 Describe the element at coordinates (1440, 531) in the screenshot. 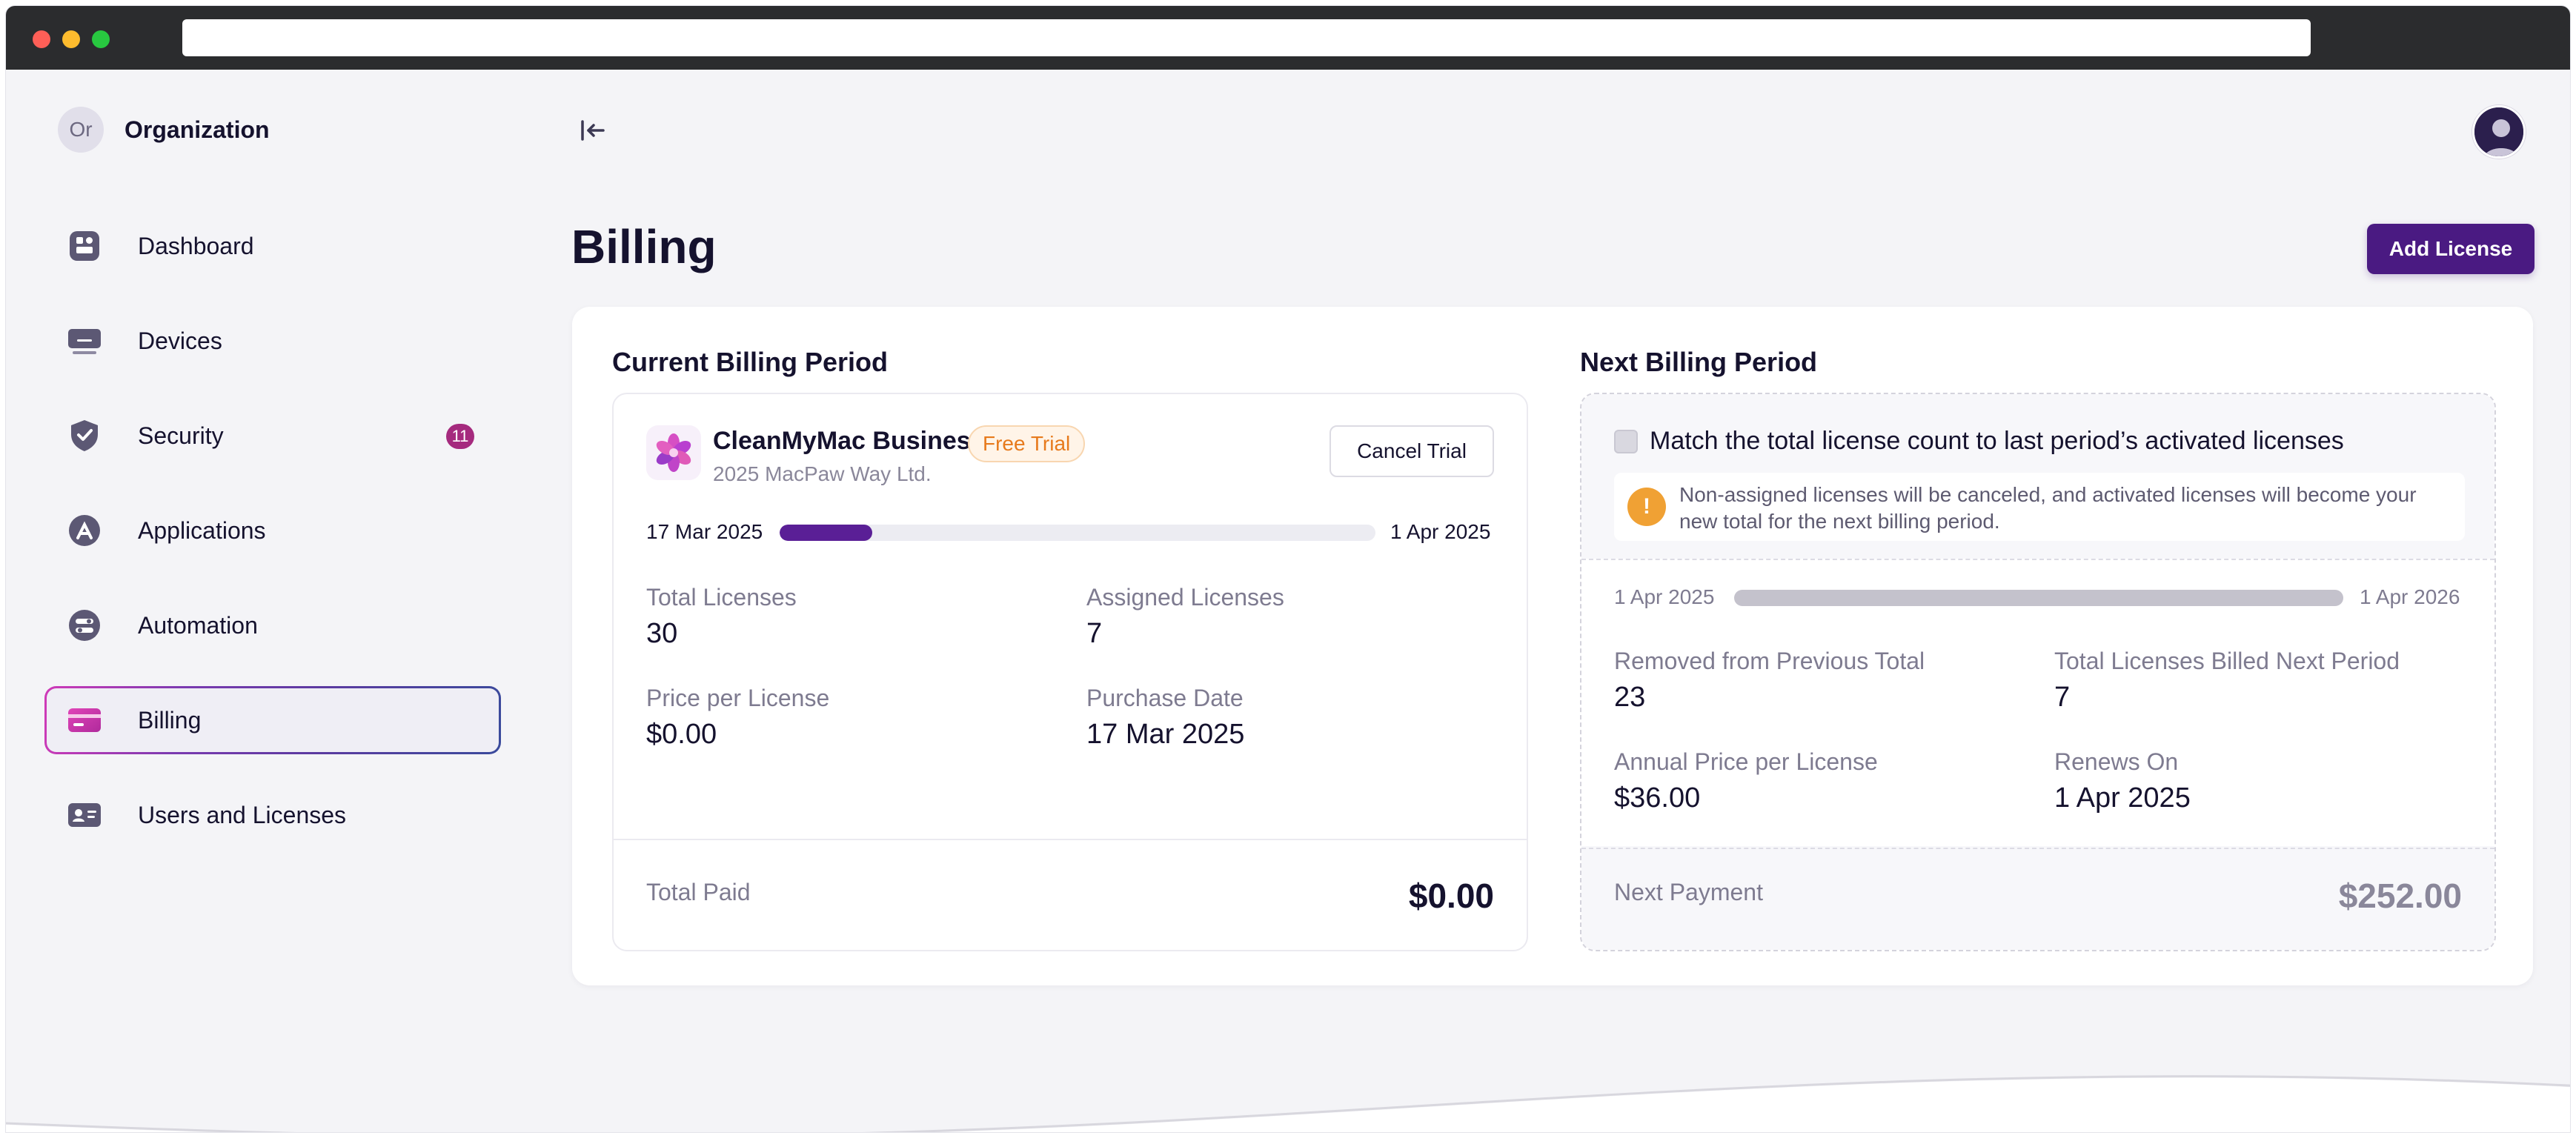

I see `period-end-date: 1 Apr 2025` at that location.